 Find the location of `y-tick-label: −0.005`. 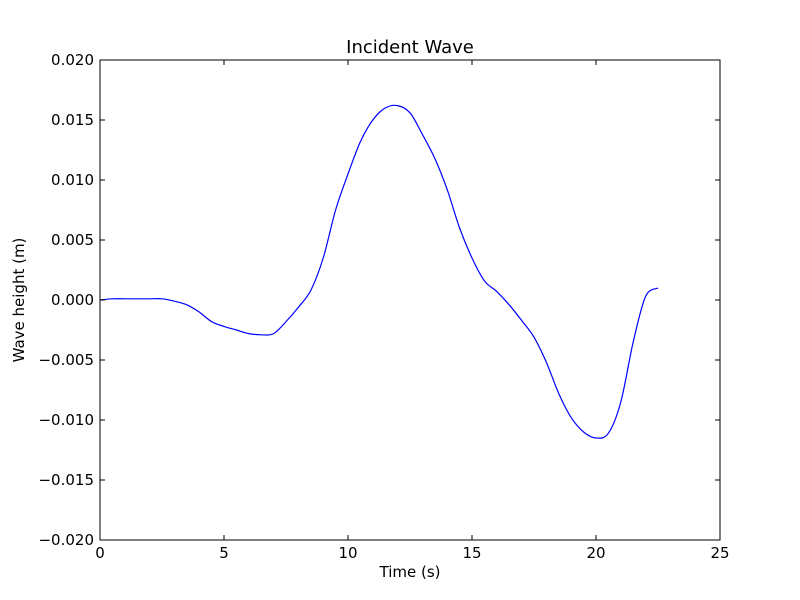

y-tick-label: −0.005 is located at coordinates (66, 360).